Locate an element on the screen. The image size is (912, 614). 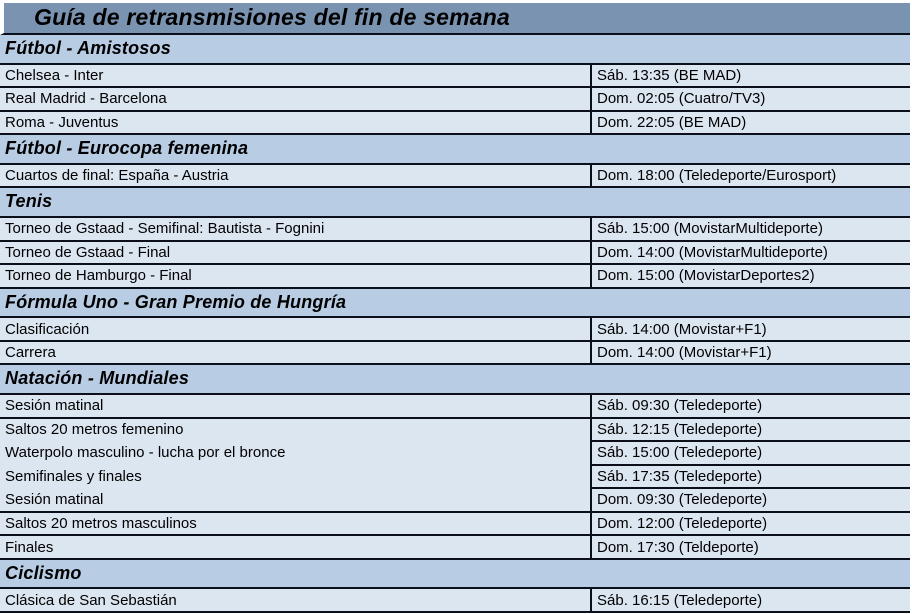
section-row: Fútbol - Eurocopa femenina is located at coordinates (455, 150).